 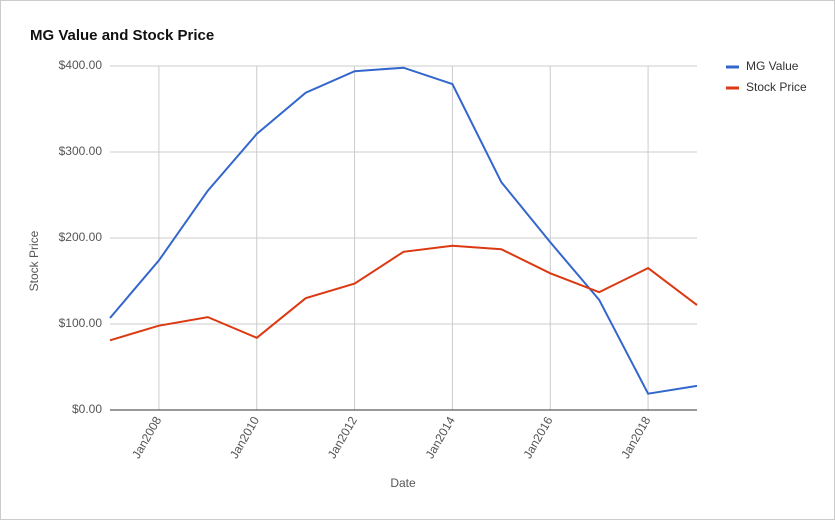 I want to click on chart-title: MG Value and Stock Price, so click(x=122, y=35).